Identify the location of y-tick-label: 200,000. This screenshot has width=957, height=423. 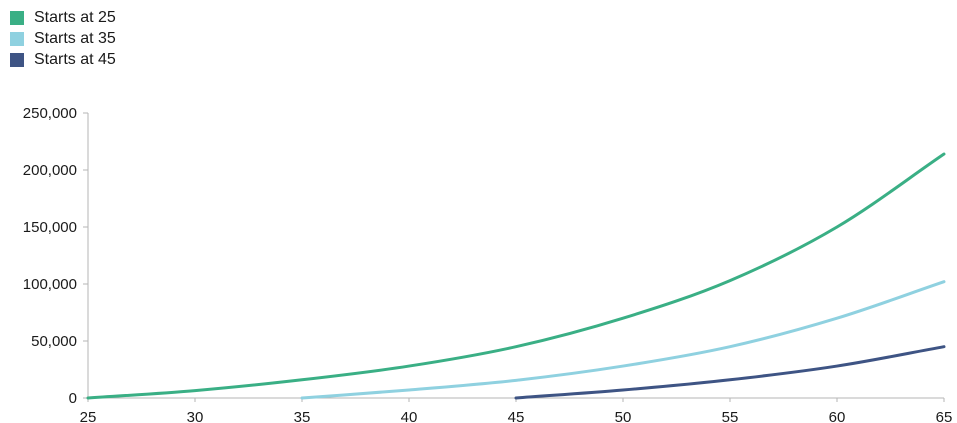
(50, 170).